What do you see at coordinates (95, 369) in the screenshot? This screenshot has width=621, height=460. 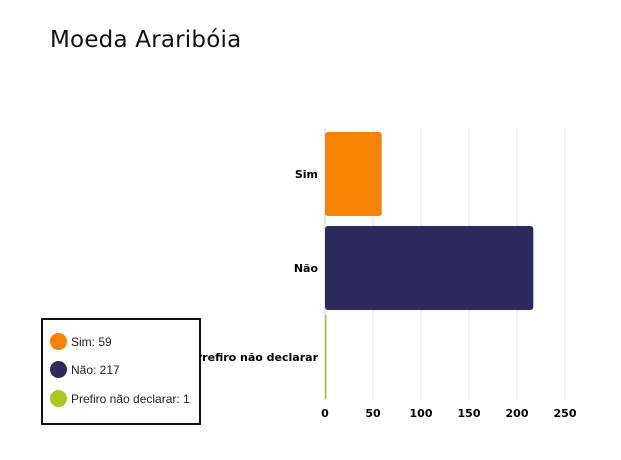 I see `legend-label-nao: Não: 217` at bounding box center [95, 369].